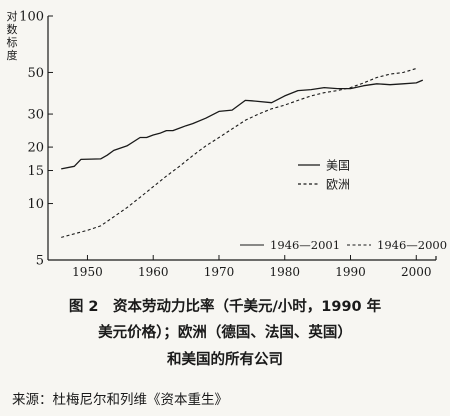 The image size is (450, 416). Describe the element at coordinates (338, 166) in the screenshot. I see `legend-label-us: 美国` at that location.